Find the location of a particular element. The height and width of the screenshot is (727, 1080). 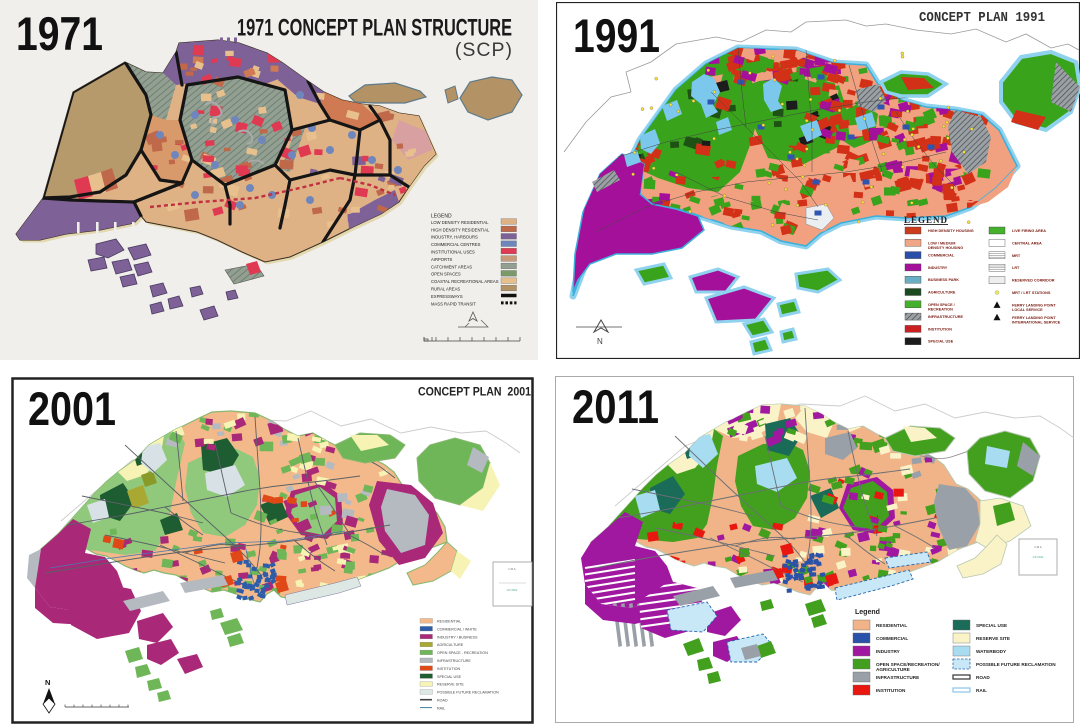

svg-text: WATERBODY is located at coordinates (991, 651).